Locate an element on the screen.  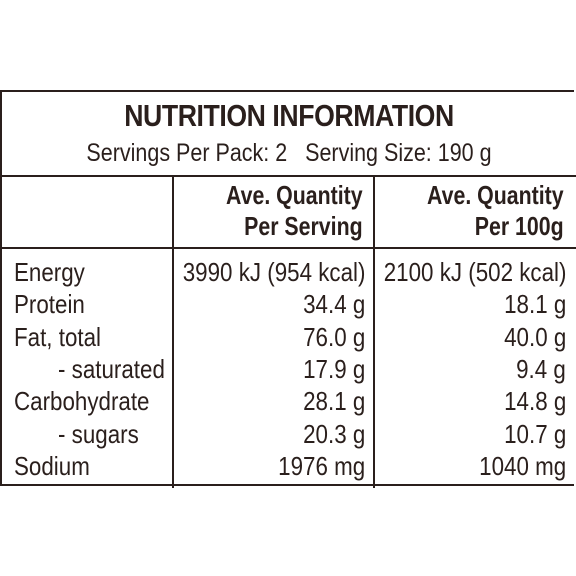
per-100g-value: 1040 mg is located at coordinates (522, 465).